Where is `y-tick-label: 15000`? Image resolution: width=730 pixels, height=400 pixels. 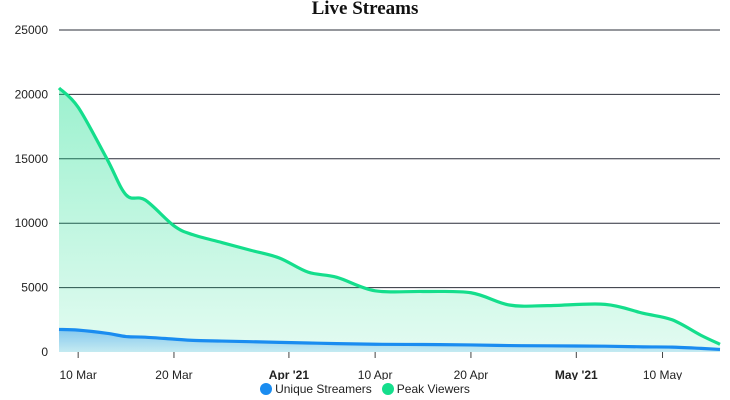 y-tick-label: 15000 is located at coordinates (32, 159).